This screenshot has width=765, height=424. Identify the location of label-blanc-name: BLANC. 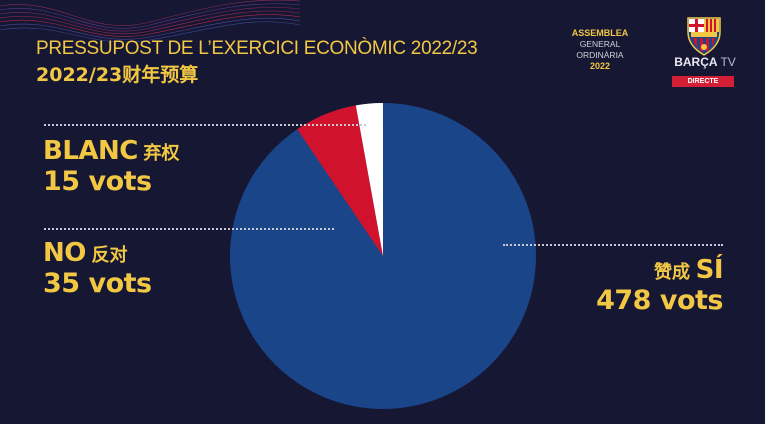
(90, 151).